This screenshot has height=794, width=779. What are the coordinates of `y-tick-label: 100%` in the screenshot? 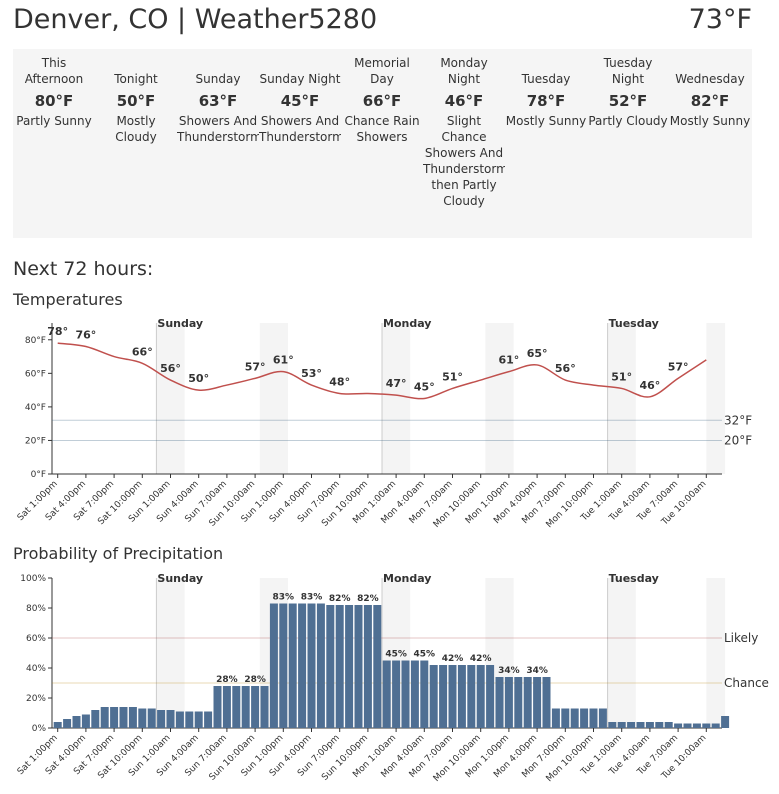 It's located at (33, 579).